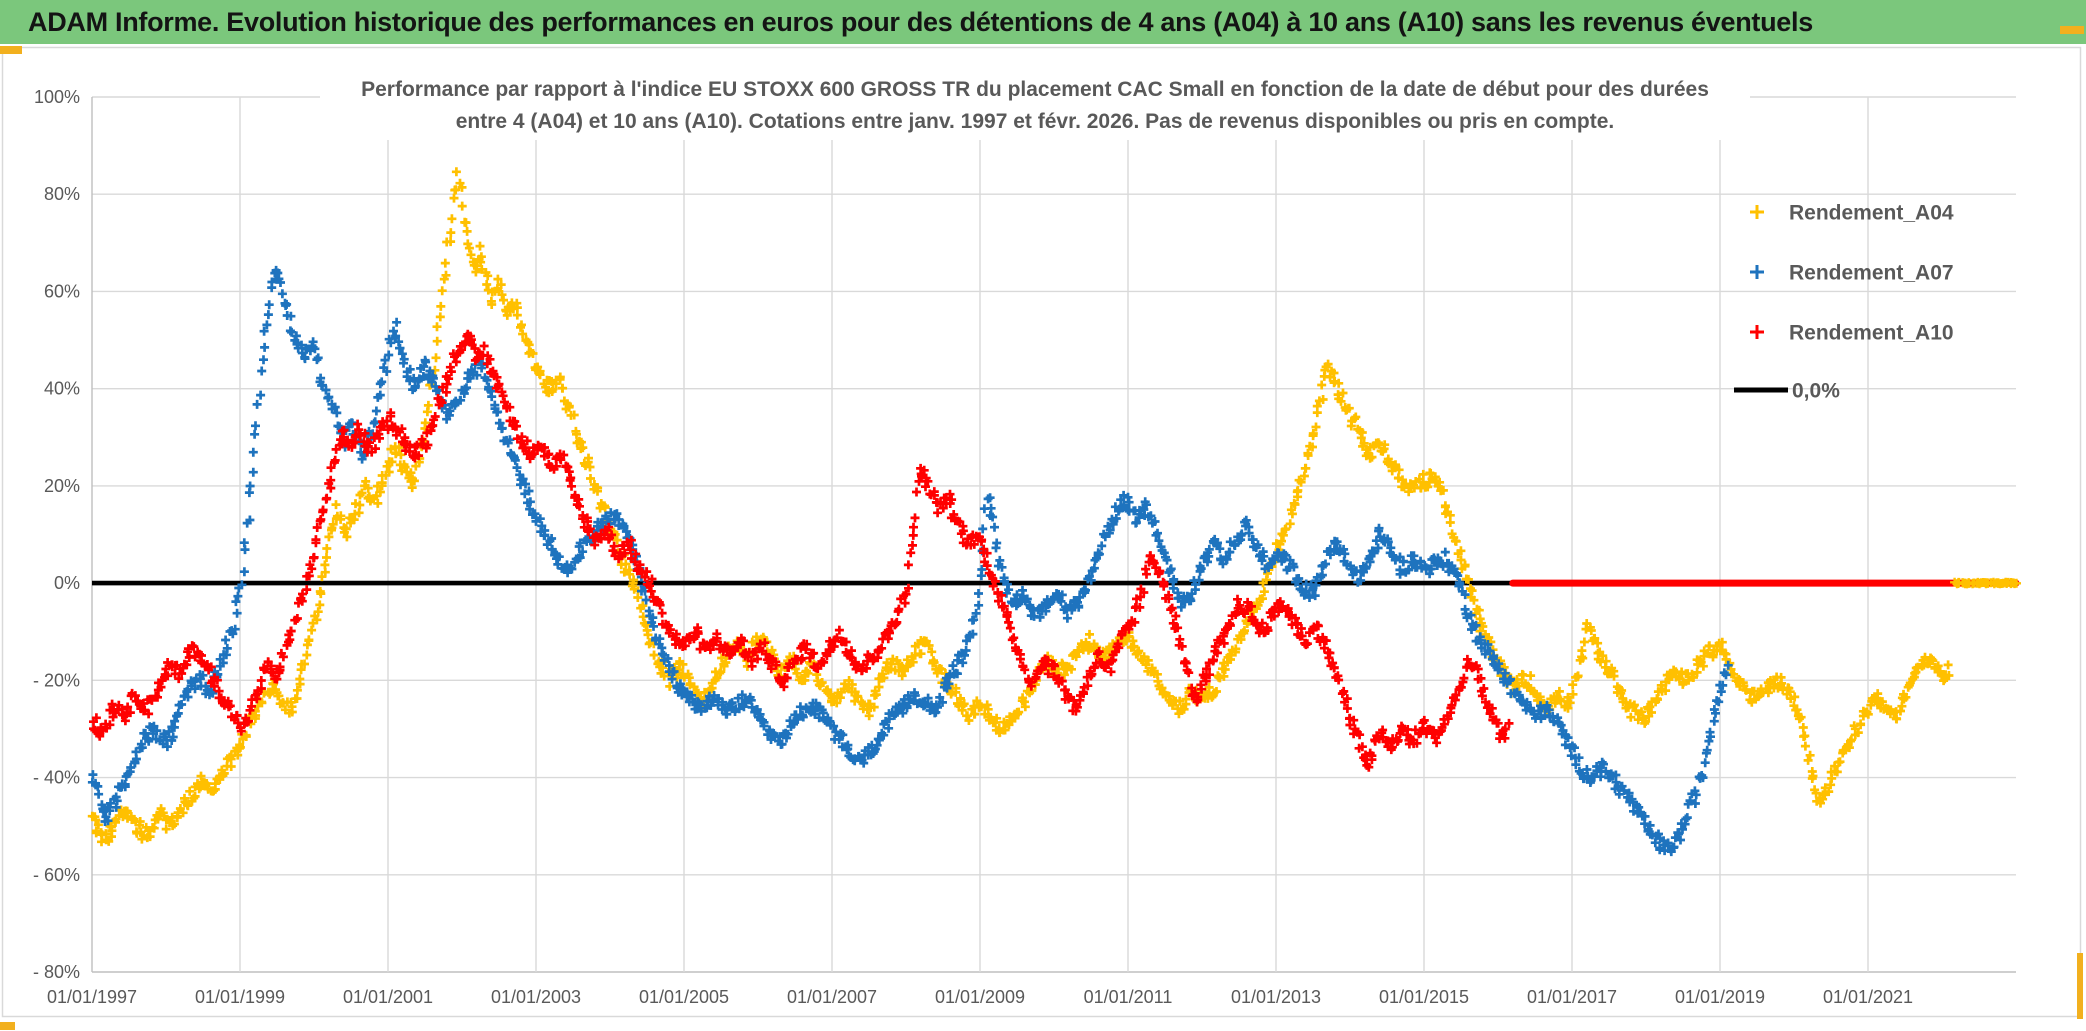  Describe the element at coordinates (56, 972) in the screenshot. I see `y-axis-label: - 80%` at that location.